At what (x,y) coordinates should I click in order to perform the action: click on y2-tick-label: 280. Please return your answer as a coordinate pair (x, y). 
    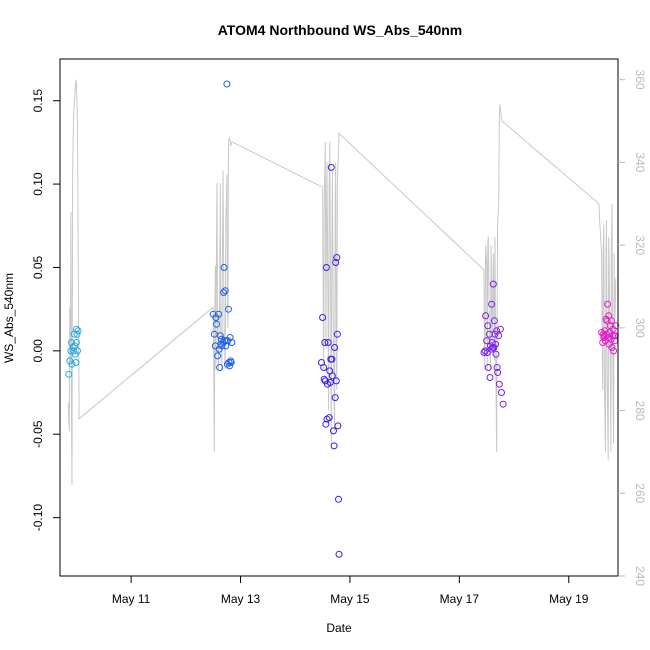
    Looking at the image, I should click on (640, 411).